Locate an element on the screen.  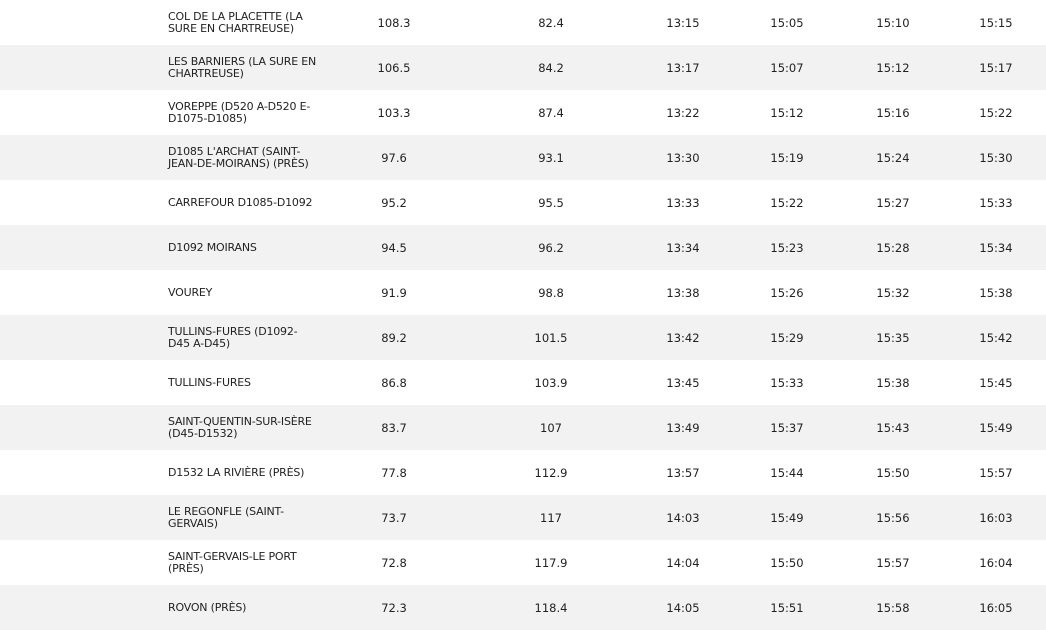
time-2: 15:44 is located at coordinates (787, 472).